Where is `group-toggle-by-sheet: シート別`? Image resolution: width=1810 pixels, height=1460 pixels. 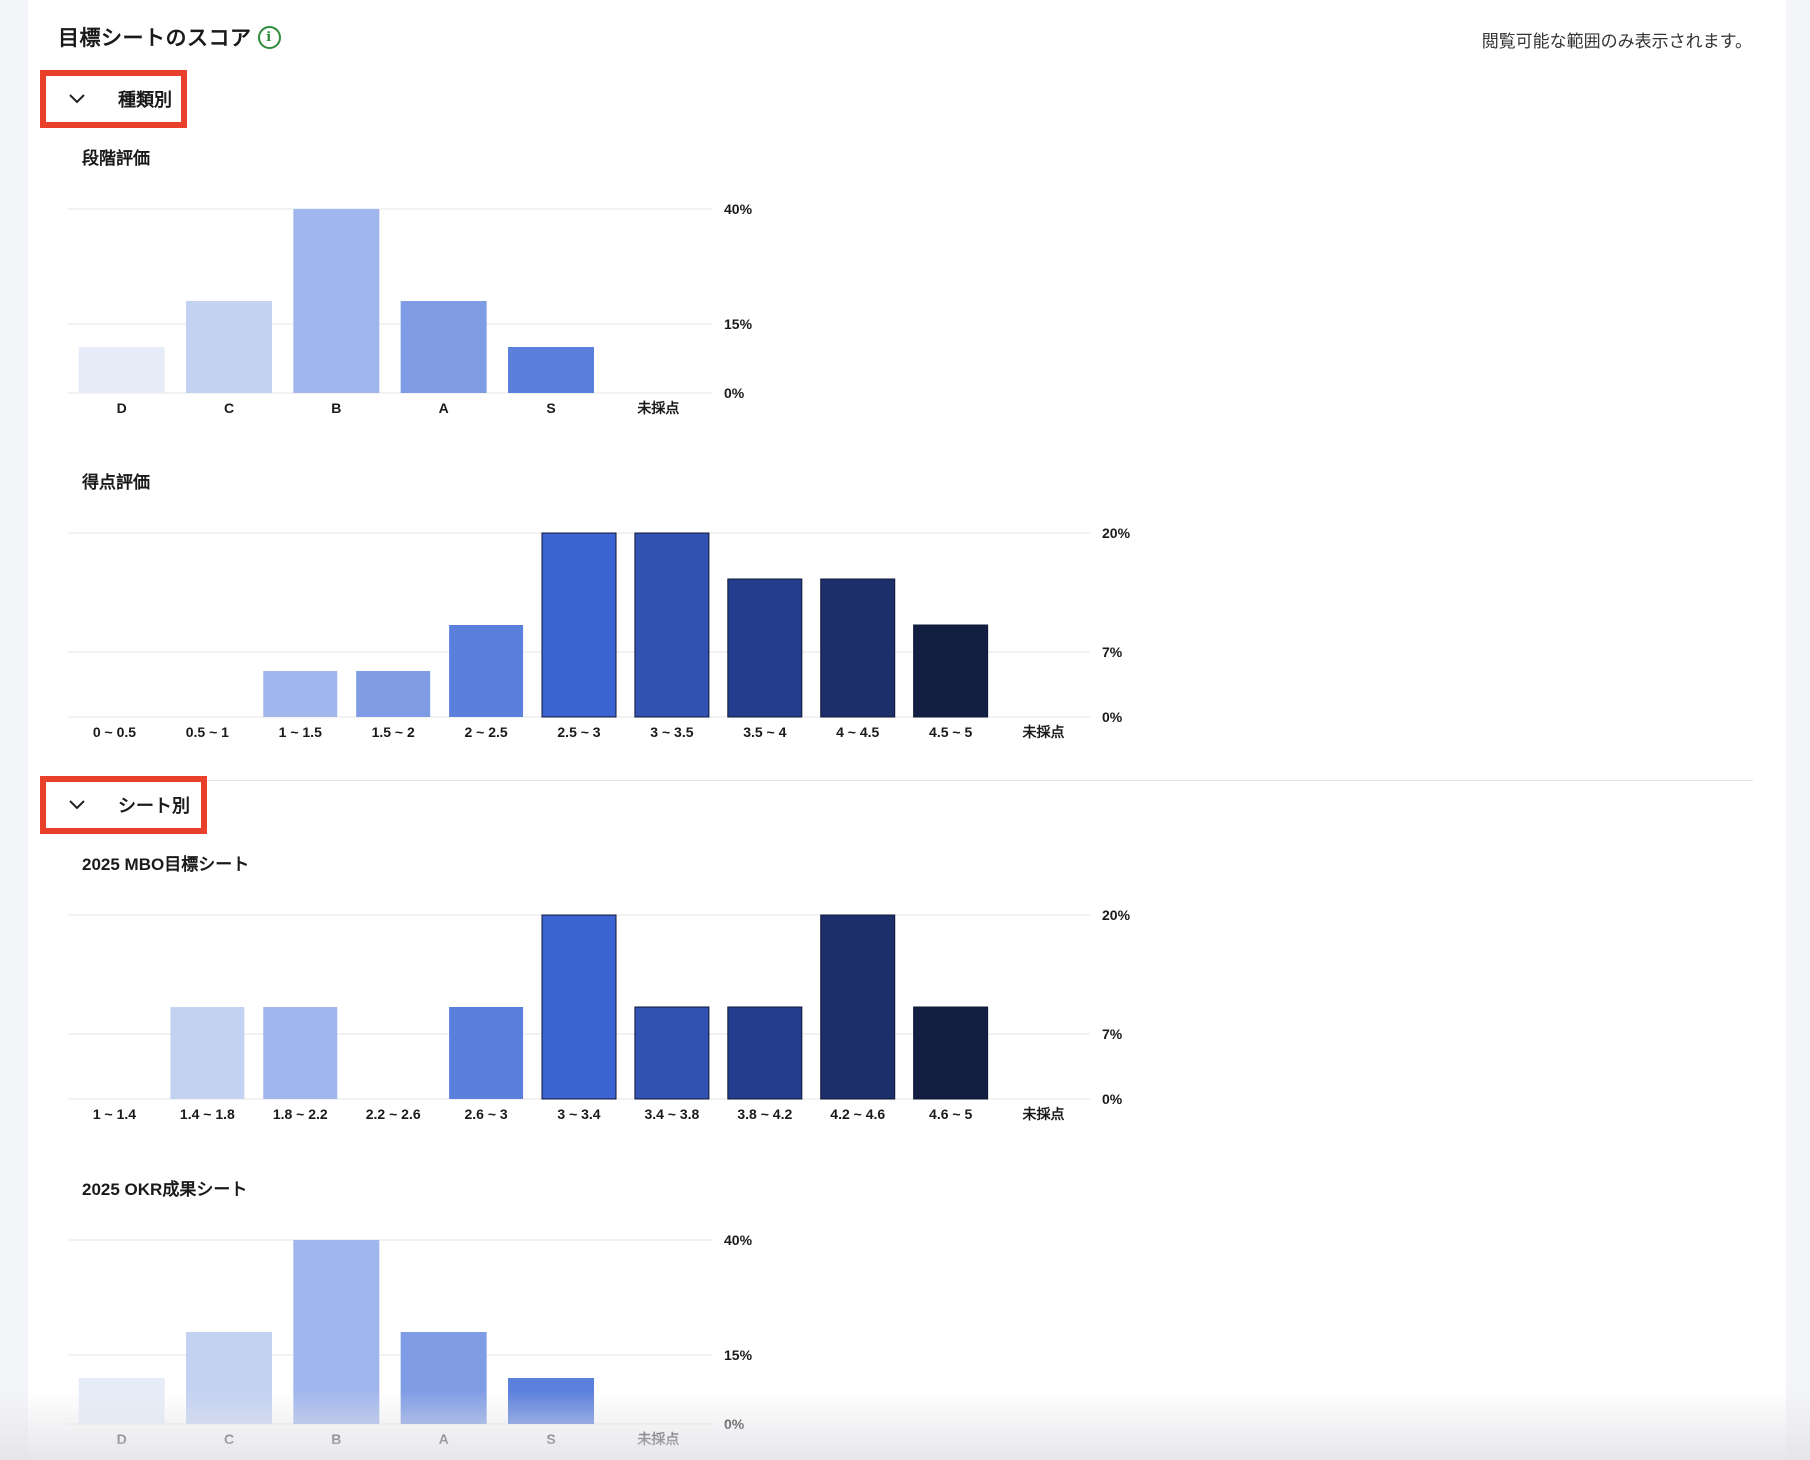 group-toggle-by-sheet: シート別 is located at coordinates (123, 805).